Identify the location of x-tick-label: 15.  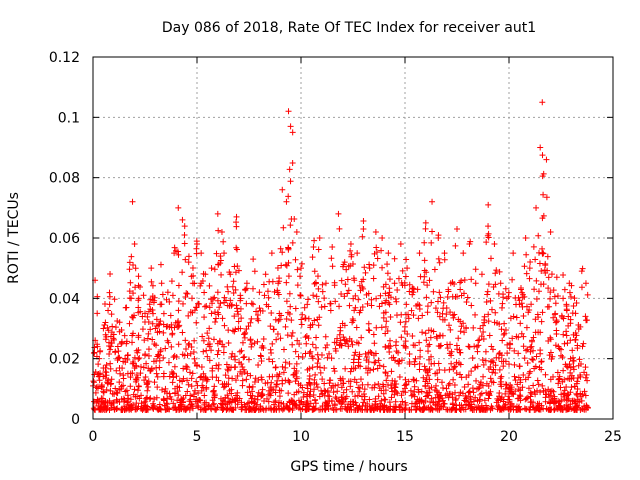
(405, 437).